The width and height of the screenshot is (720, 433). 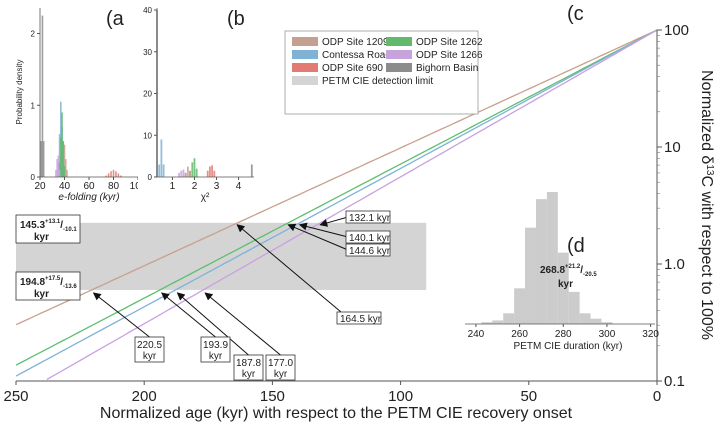 What do you see at coordinates (673, 206) in the screenshot?
I see `y-ticks: 0.1 1.0 10 100` at bounding box center [673, 206].